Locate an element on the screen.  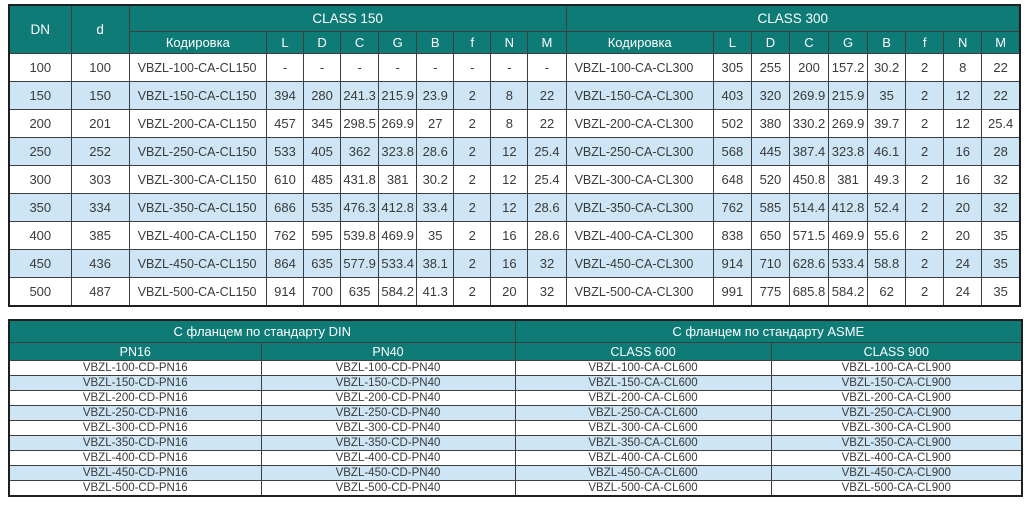
value-cell: 8 is located at coordinates (509, 95).